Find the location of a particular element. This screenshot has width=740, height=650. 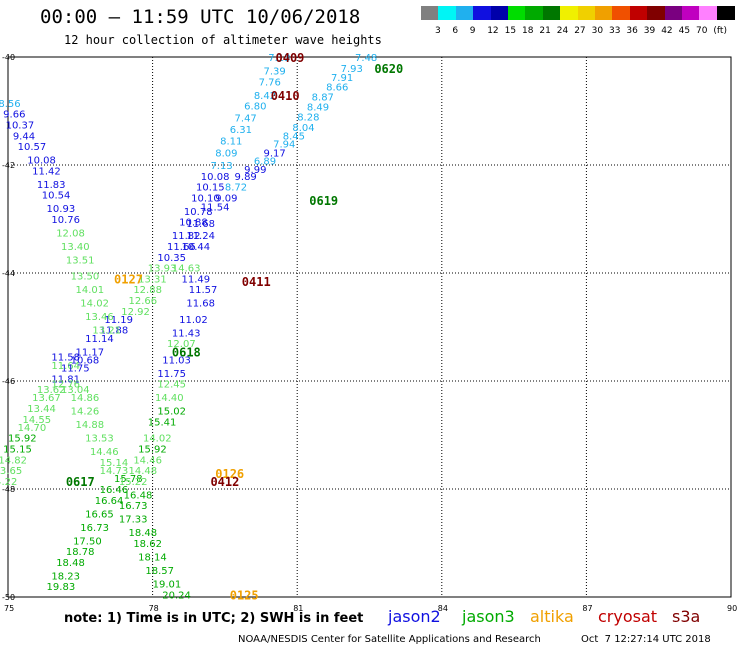

observation-value: 8.42 is located at coordinates (265, 96).